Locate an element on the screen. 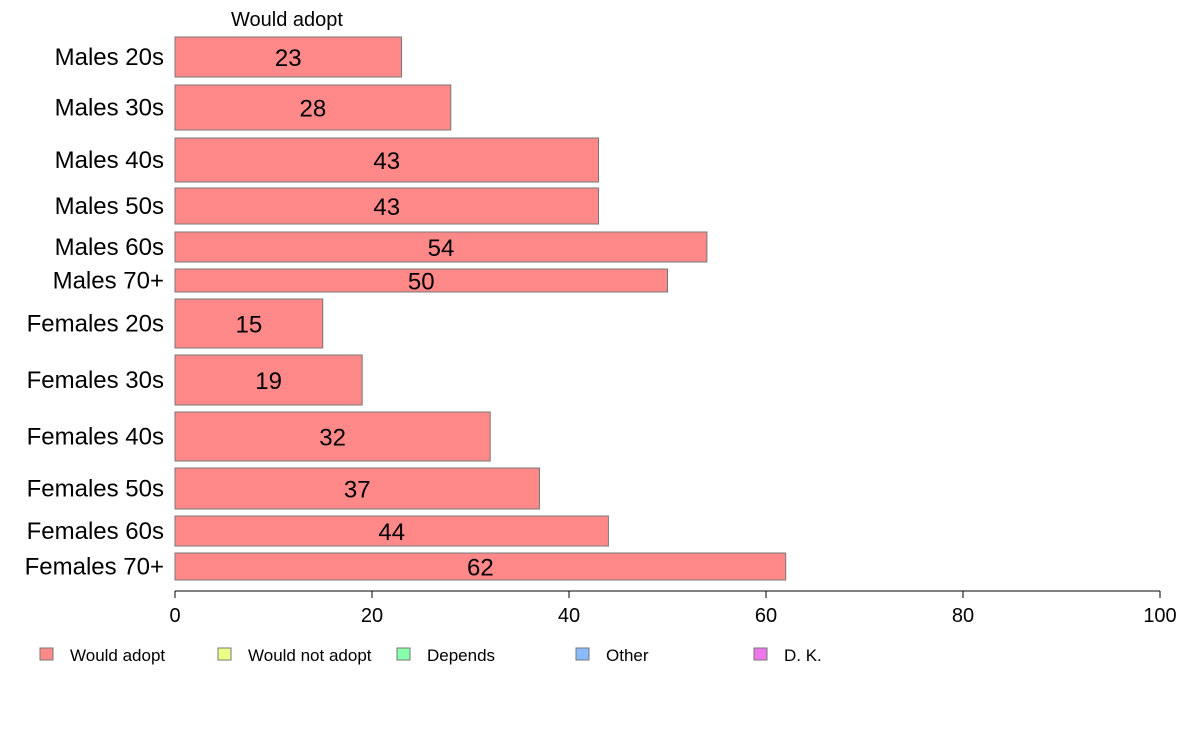  category-label: Females 40s is located at coordinates (95, 437).